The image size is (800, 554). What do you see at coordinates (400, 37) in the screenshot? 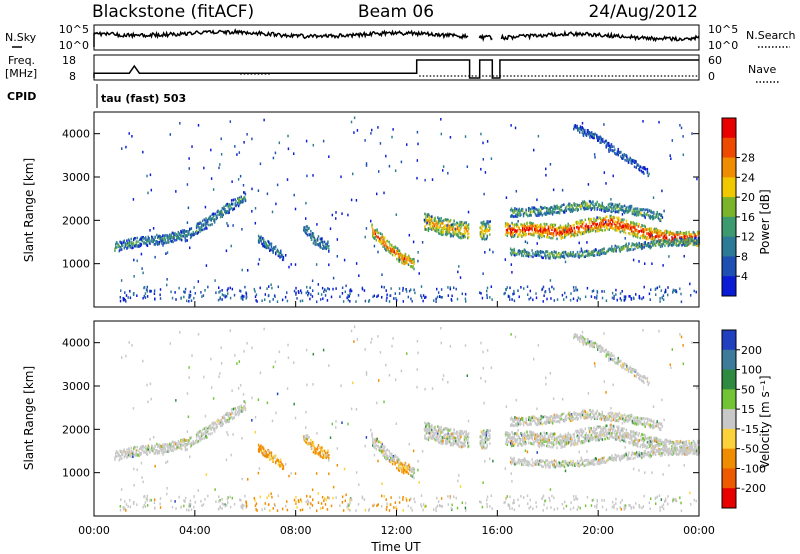
I see `nsky-strip: N.Sky 10^5 10^0 10^5 10^0 N.Search` at bounding box center [400, 37].